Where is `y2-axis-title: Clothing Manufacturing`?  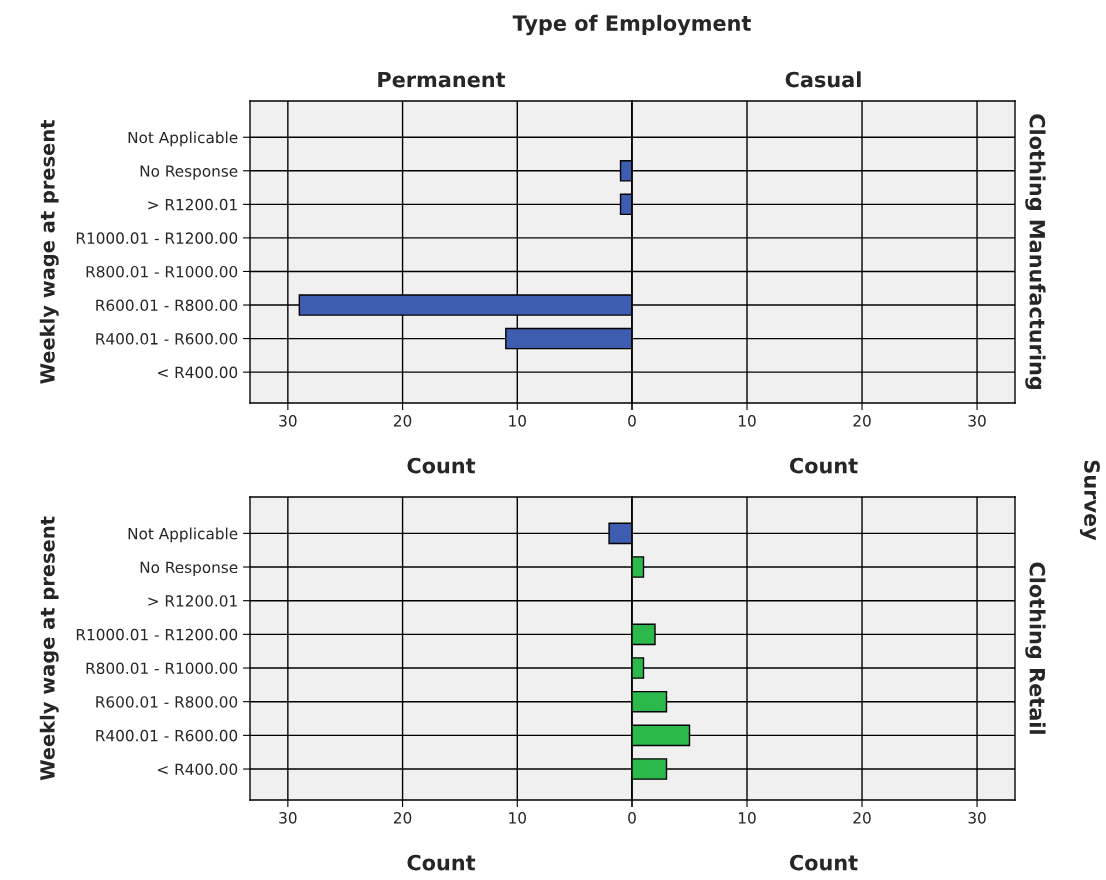 y2-axis-title: Clothing Manufacturing is located at coordinates (1035, 252).